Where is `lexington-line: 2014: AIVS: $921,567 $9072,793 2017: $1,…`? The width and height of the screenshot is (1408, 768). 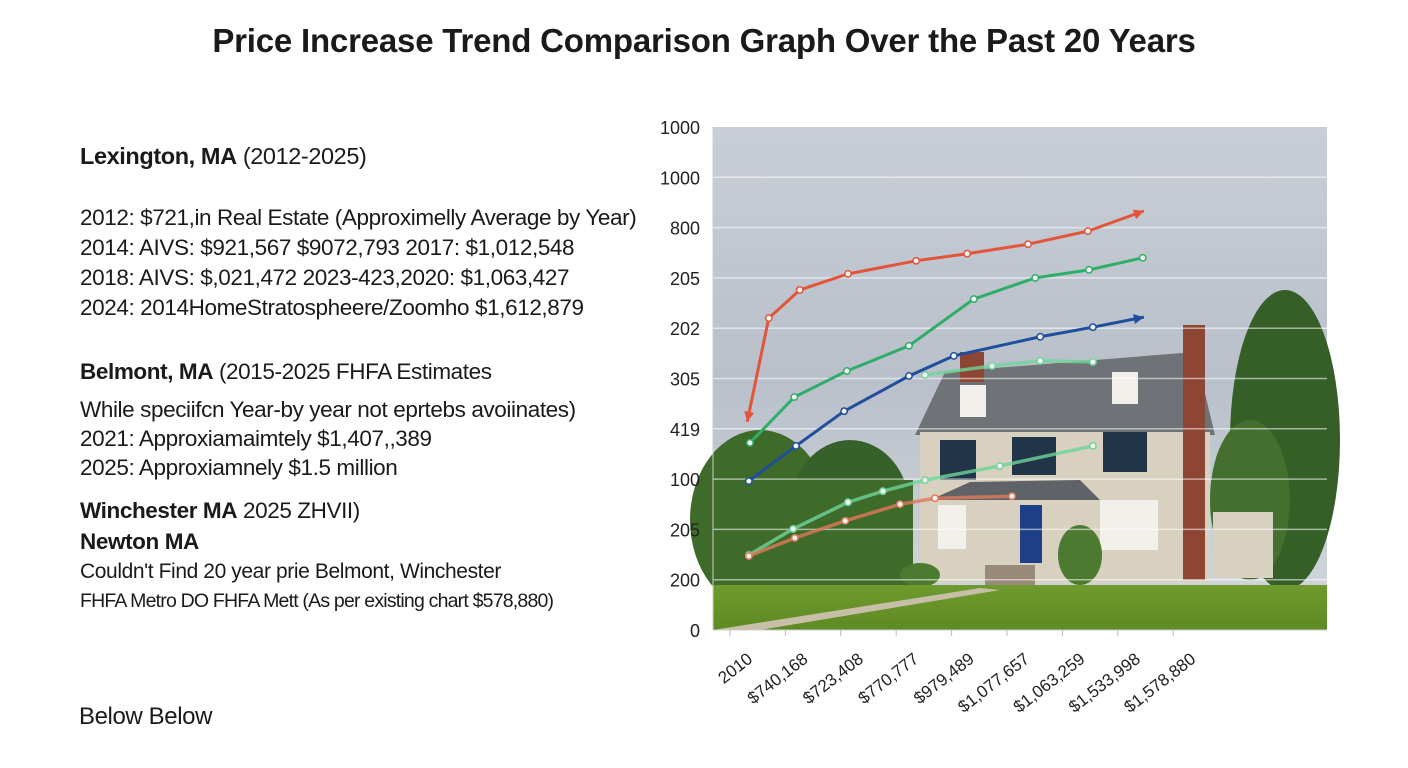
lexington-line: 2014: AIVS: $921,567 $9072,793 2017: $1,… is located at coordinates (327, 247).